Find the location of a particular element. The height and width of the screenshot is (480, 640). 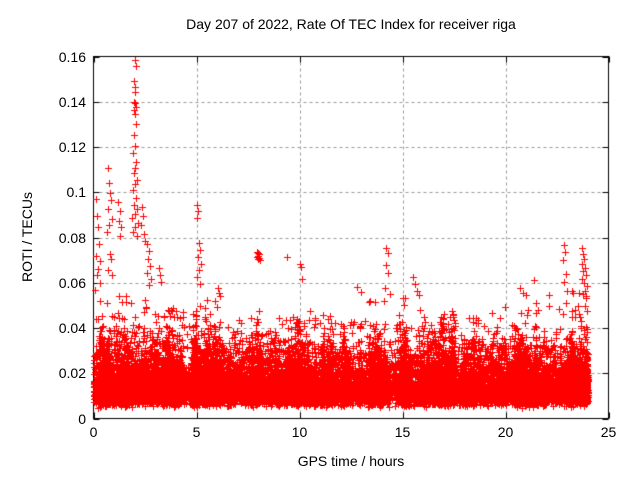

y-tick-label: 0.1 is located at coordinates (76, 192).